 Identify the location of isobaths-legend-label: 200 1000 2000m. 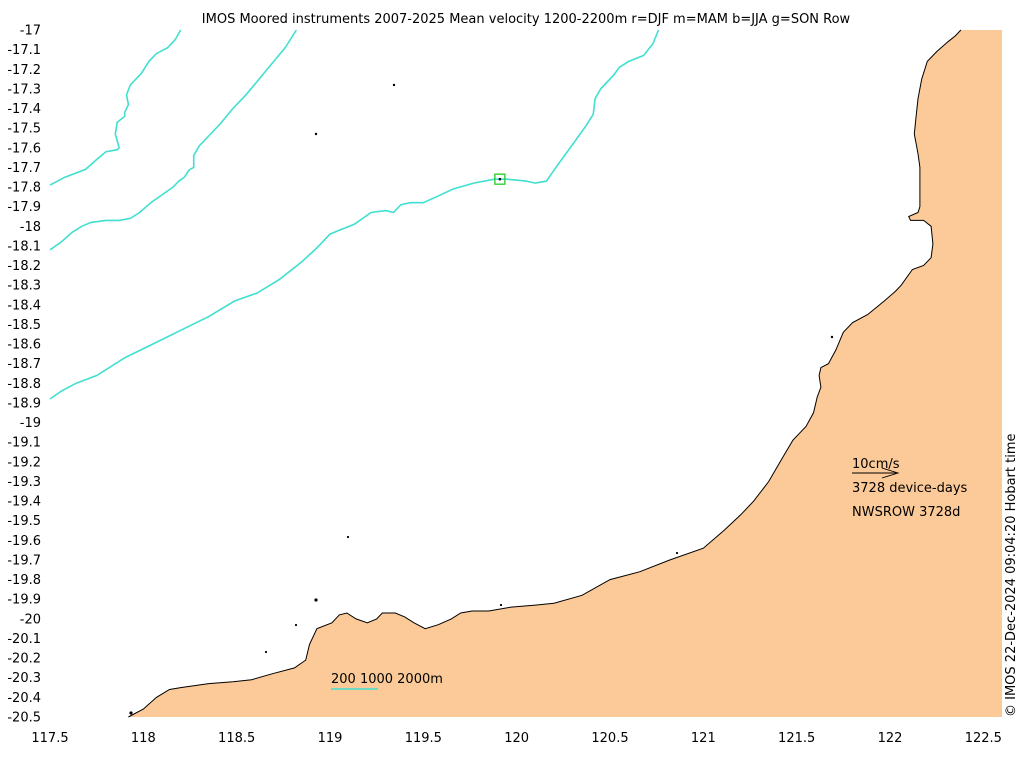
(387, 679).